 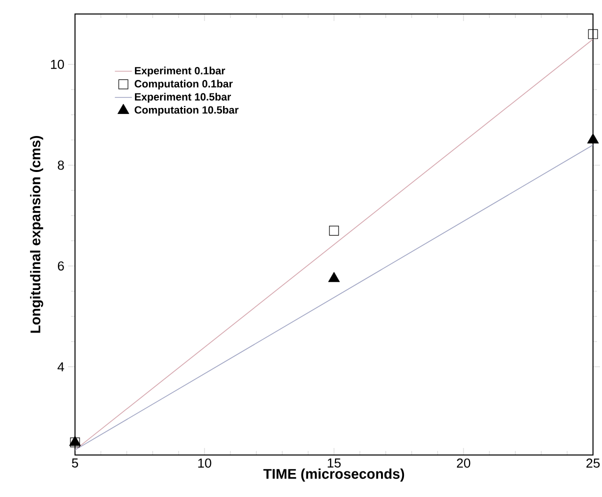 What do you see at coordinates (75, 463) in the screenshot?
I see `x-tick-label: 5` at bounding box center [75, 463].